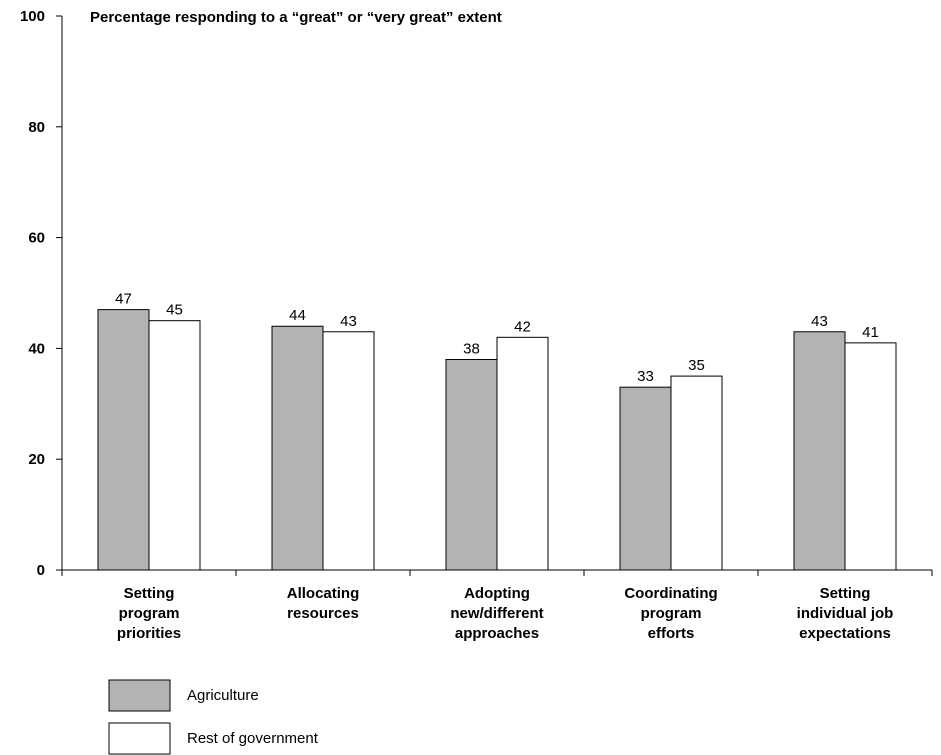  I want to click on legend-label: Agriculture, so click(223, 695).